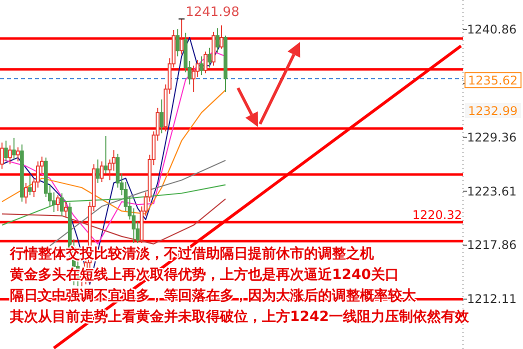 This screenshot has width=523, height=349. I want to click on text: 1232.99, so click(493, 111).